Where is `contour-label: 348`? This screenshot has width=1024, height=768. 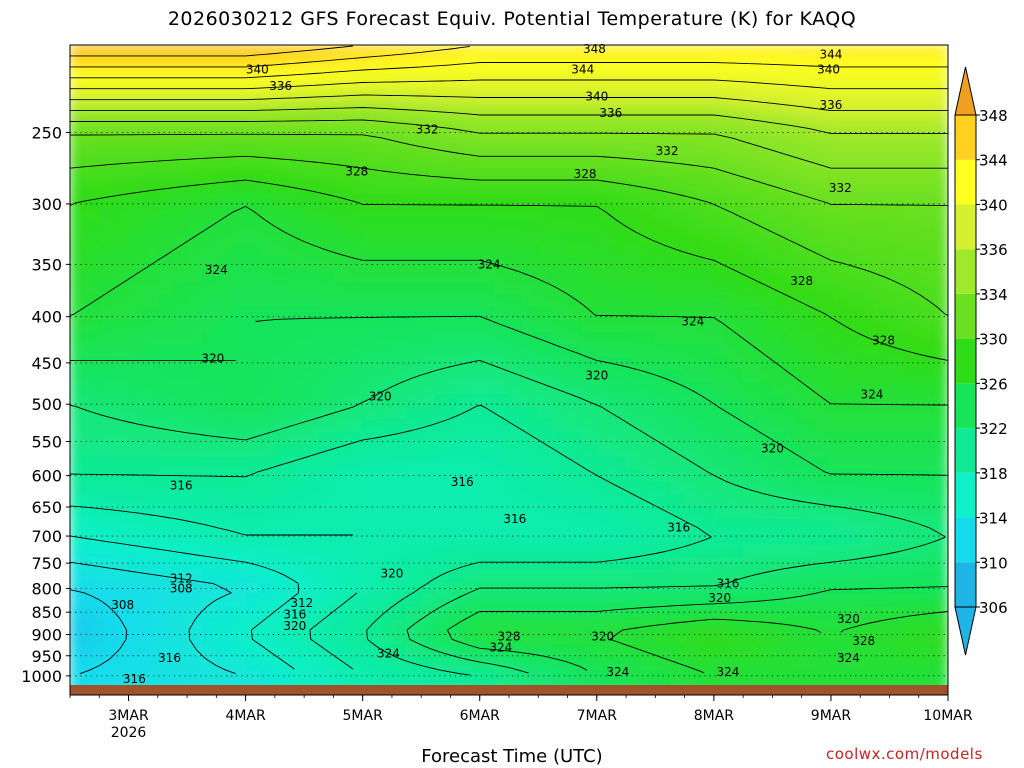 contour-label: 348 is located at coordinates (594, 49).